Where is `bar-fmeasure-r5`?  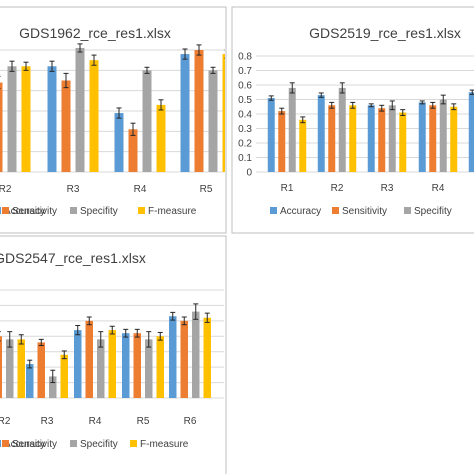
bar-fmeasure-r5 is located at coordinates (223, 113).